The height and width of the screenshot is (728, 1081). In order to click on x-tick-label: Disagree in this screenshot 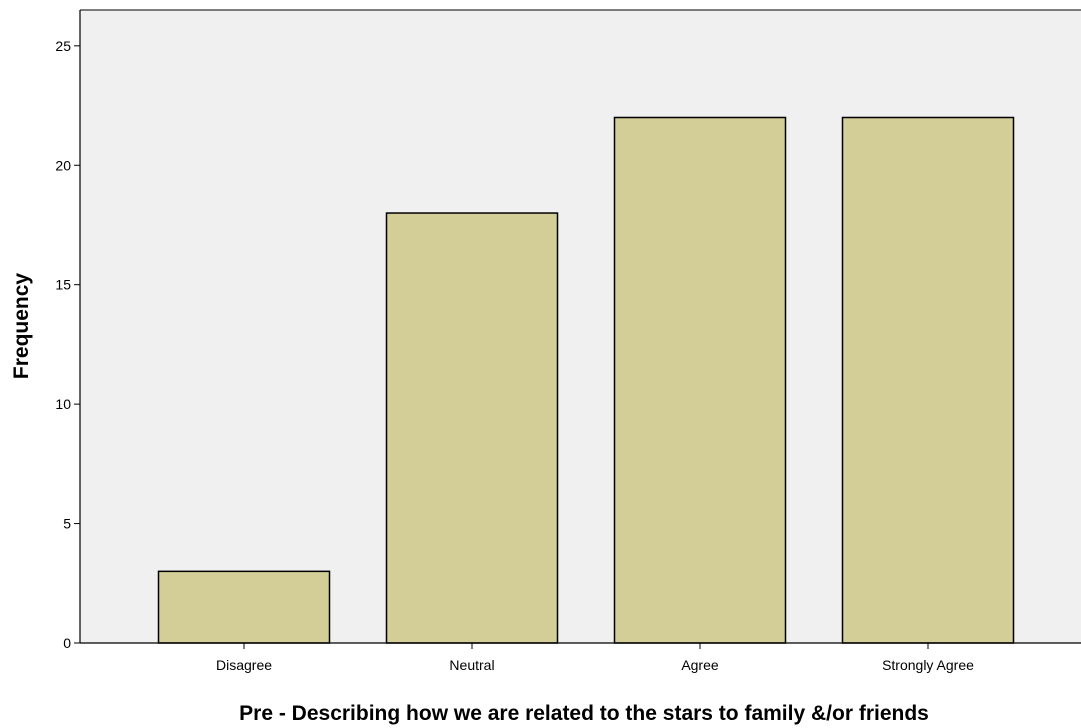, I will do `click(244, 665)`.